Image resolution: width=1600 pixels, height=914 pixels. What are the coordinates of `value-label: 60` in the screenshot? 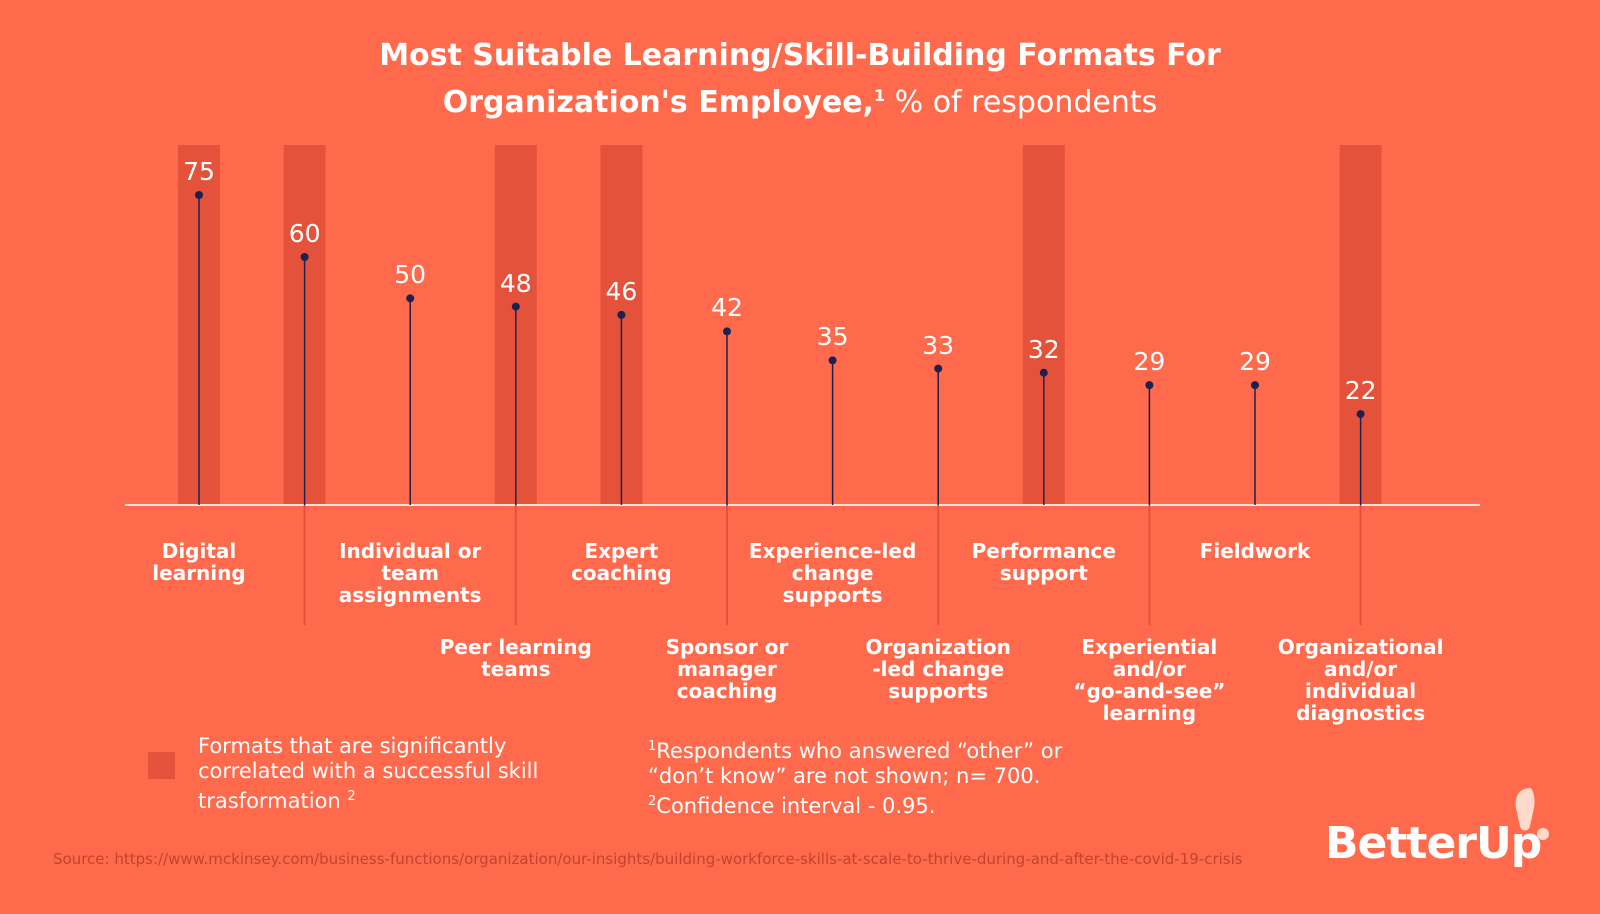 It's located at (304, 233).